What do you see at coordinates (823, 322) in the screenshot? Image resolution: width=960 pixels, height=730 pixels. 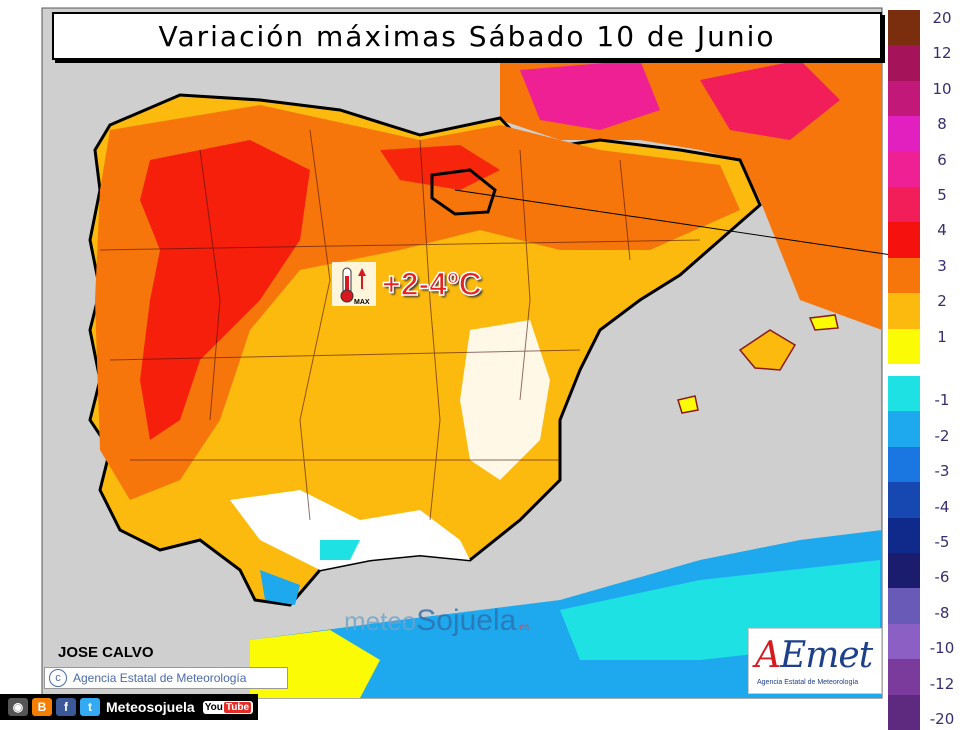 I see `island-menorca` at bounding box center [823, 322].